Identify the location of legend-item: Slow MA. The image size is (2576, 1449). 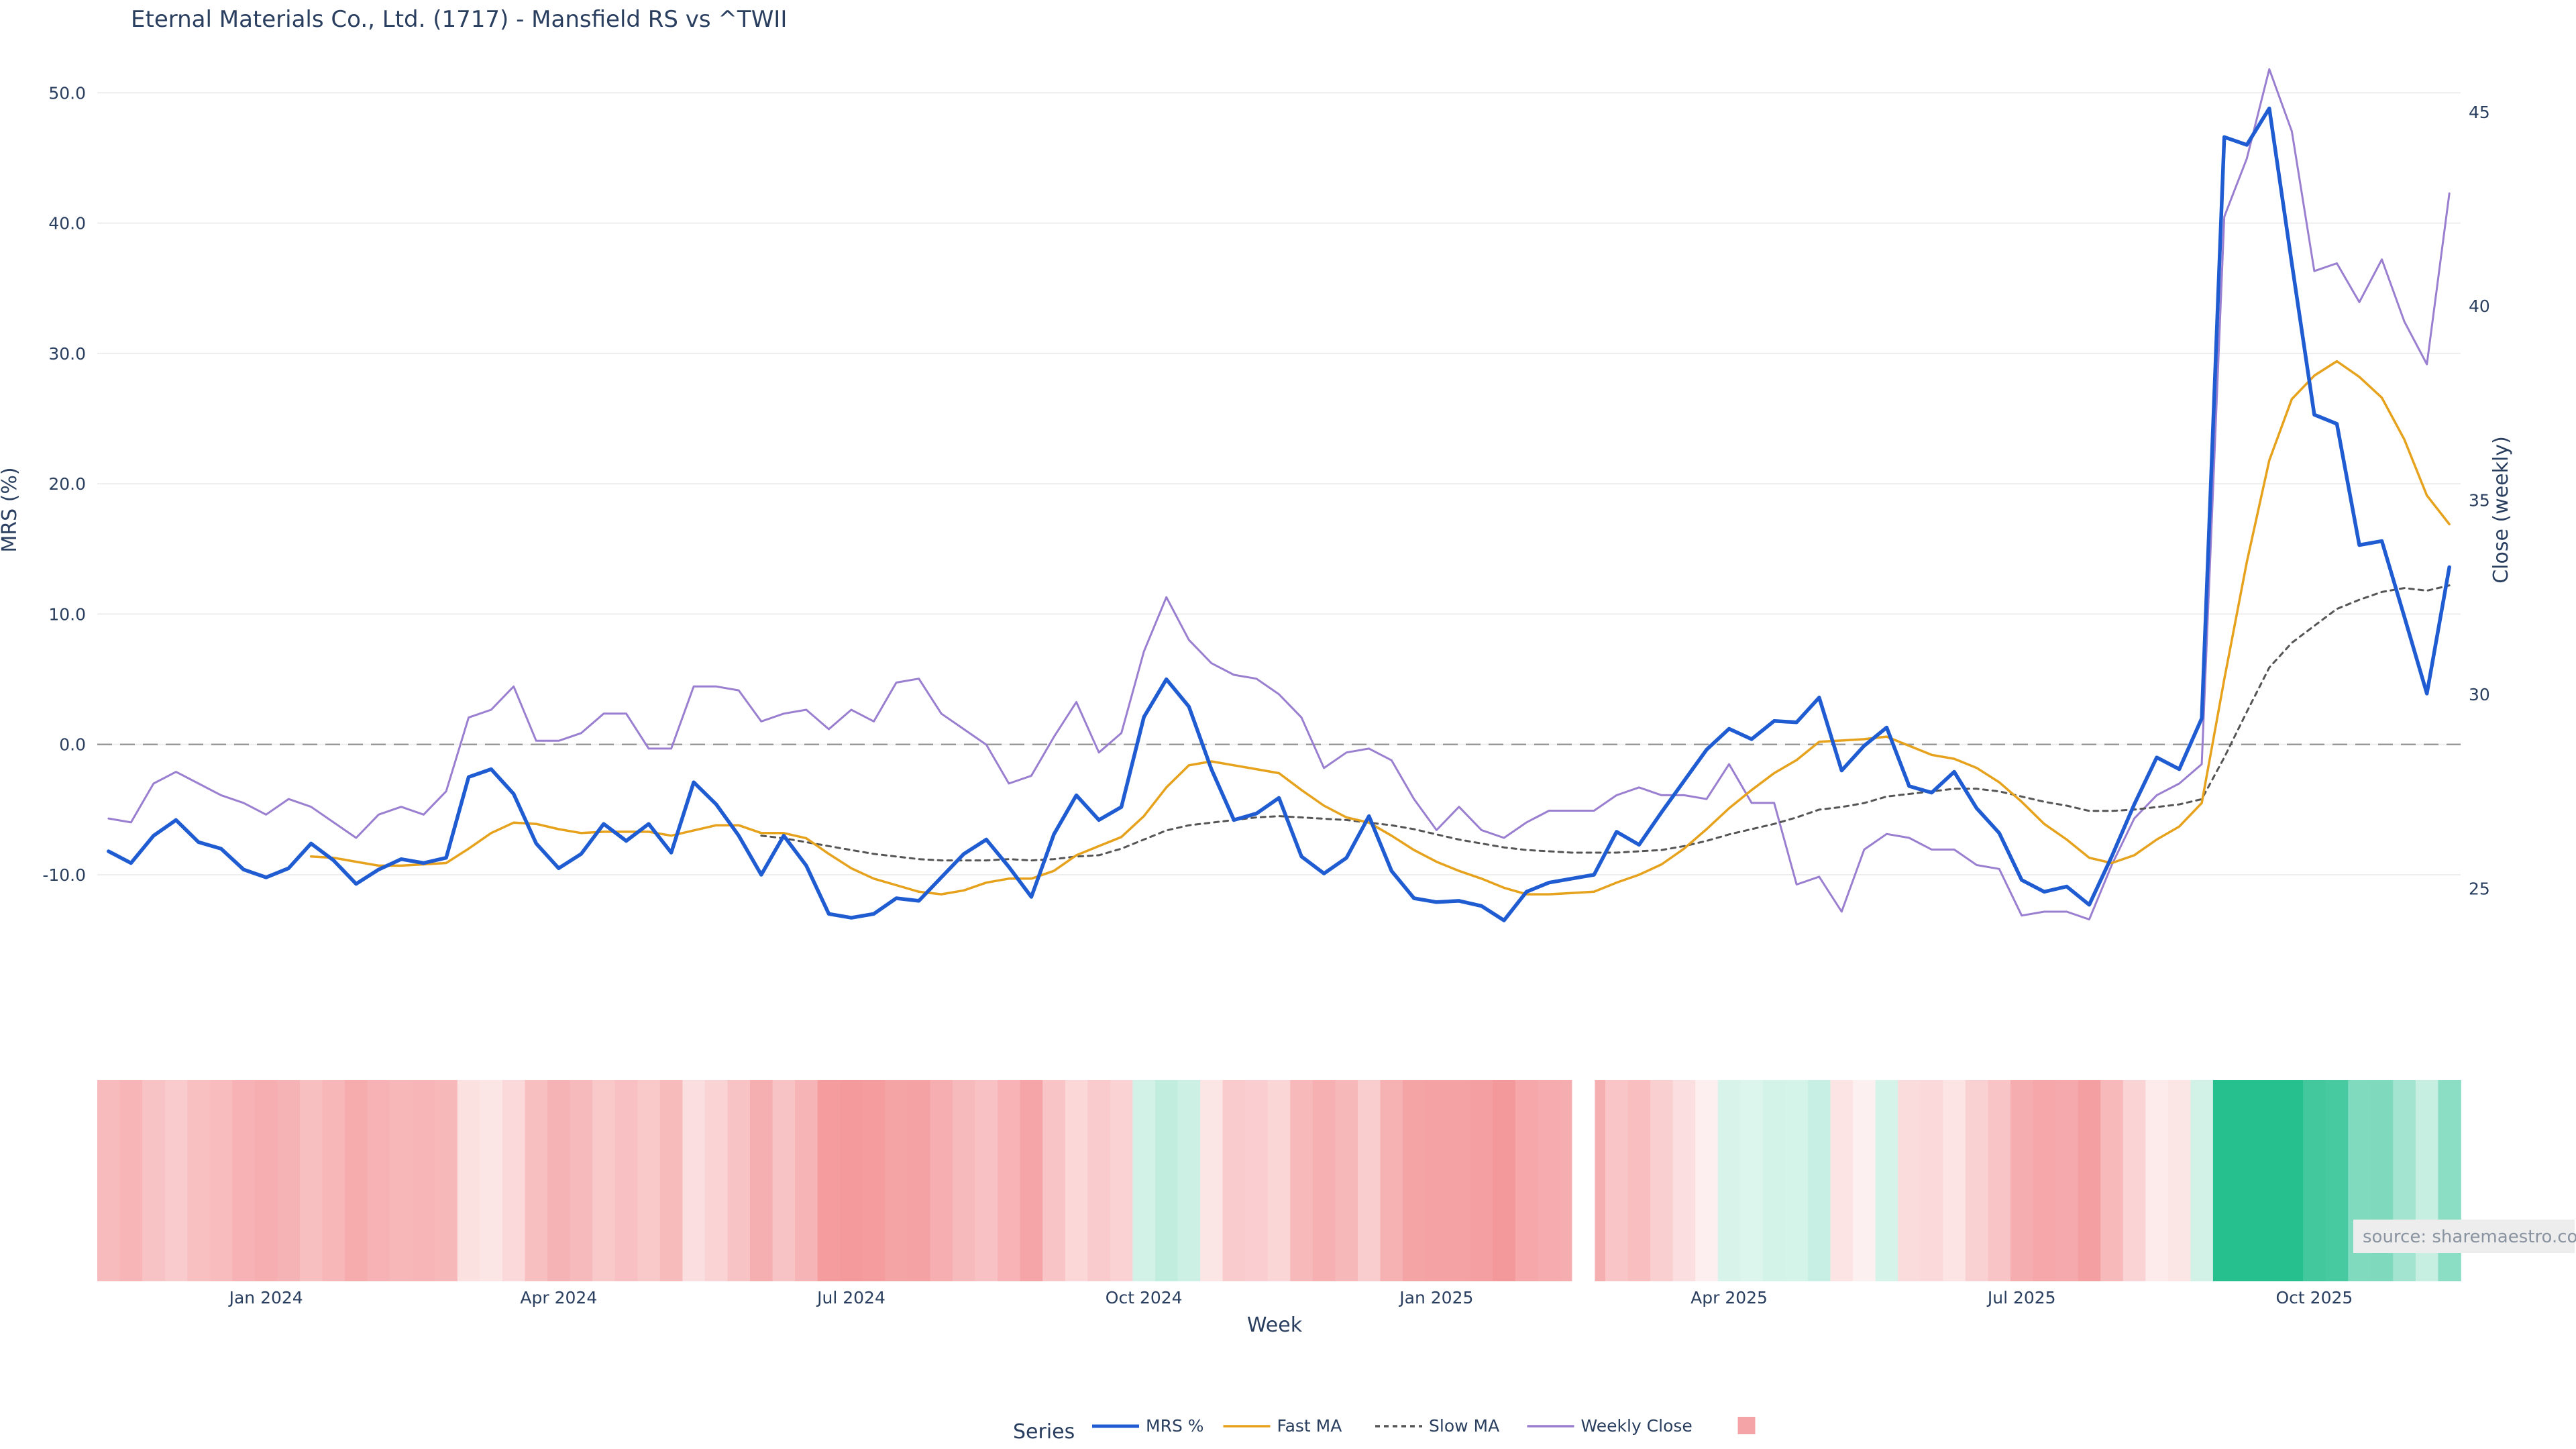
(1437, 1426).